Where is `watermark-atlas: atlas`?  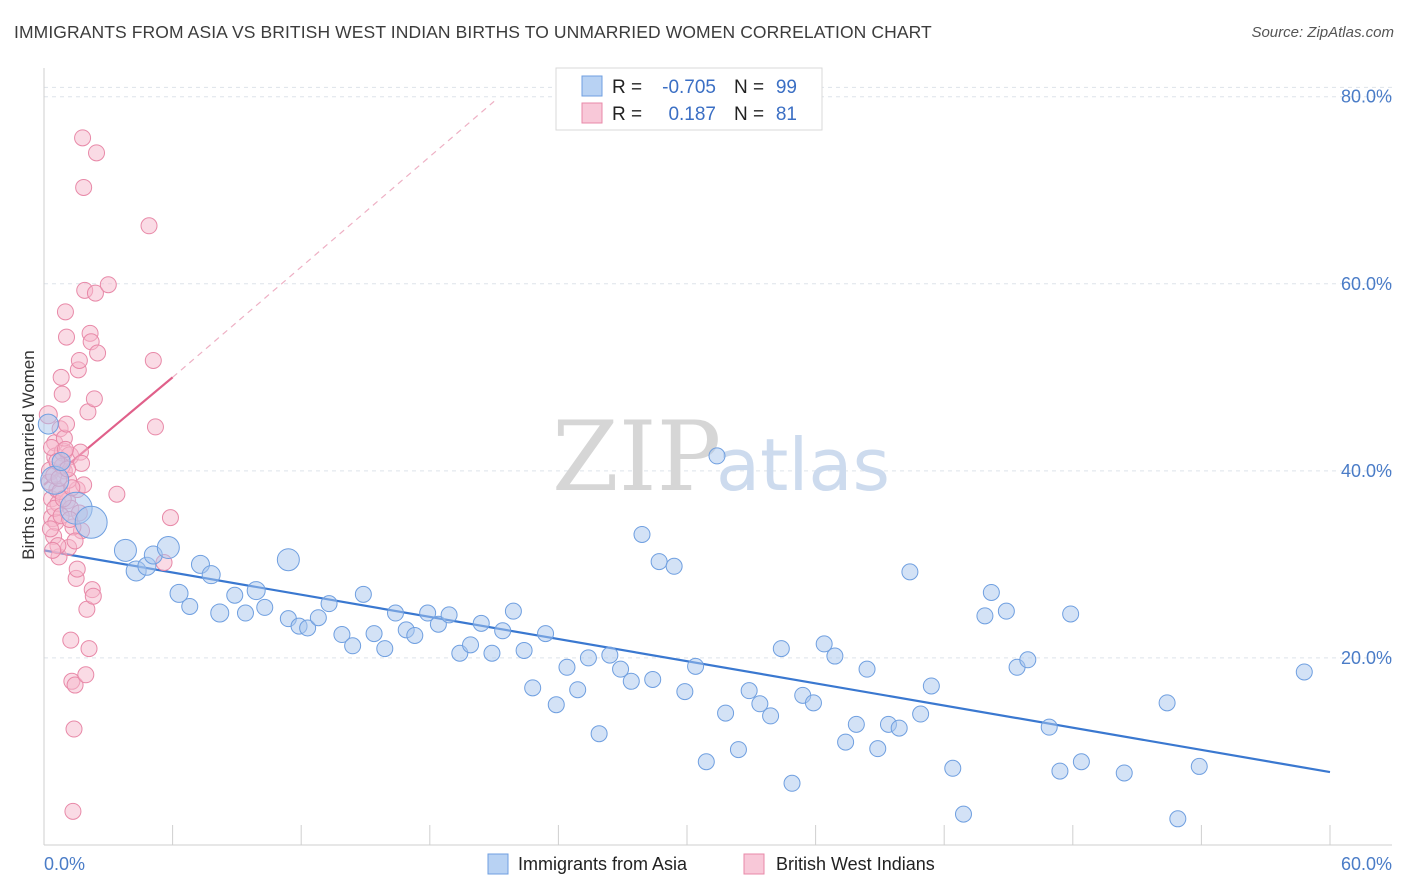
watermark-atlas: atlas is located at coordinates (803, 465).